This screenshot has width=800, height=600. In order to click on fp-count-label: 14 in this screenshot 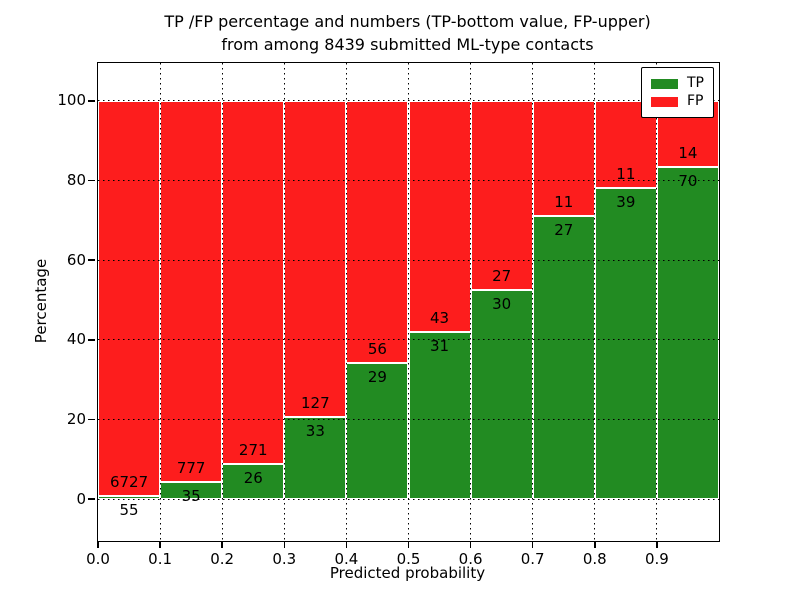, I will do `click(688, 153)`.